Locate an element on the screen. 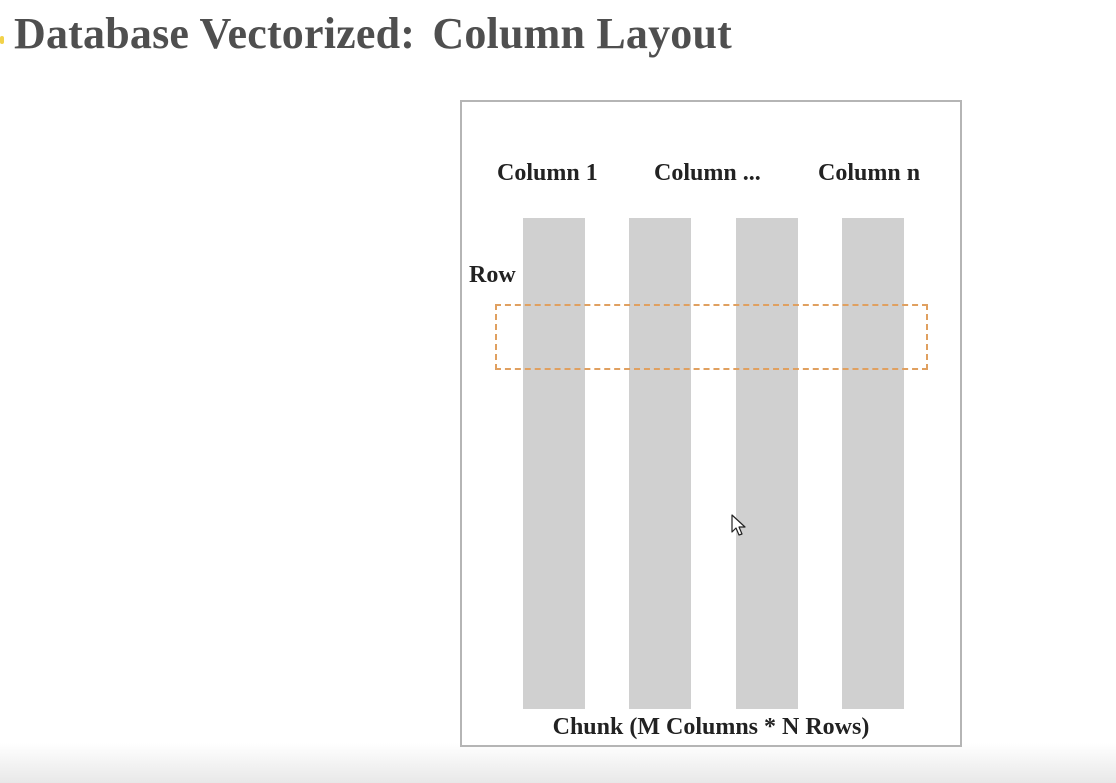 This screenshot has width=1116, height=783. title-right: Column Layout is located at coordinates (582, 33).